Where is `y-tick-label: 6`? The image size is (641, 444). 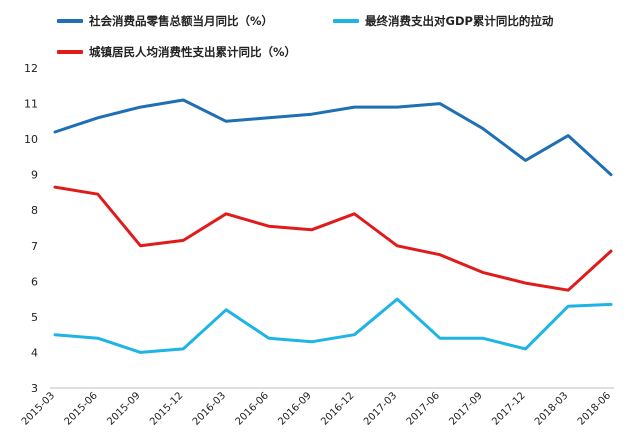 y-tick-label: 6 is located at coordinates (34, 281).